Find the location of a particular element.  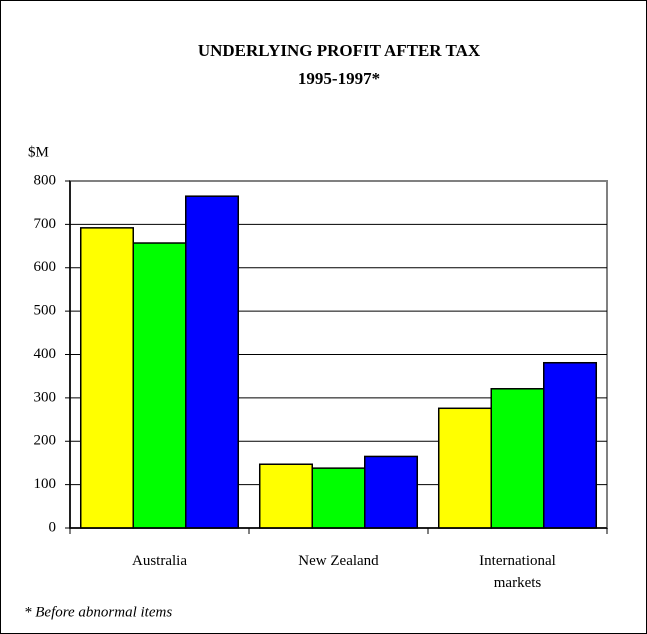

chart-subtitle: 1995-1997* is located at coordinates (339, 78).